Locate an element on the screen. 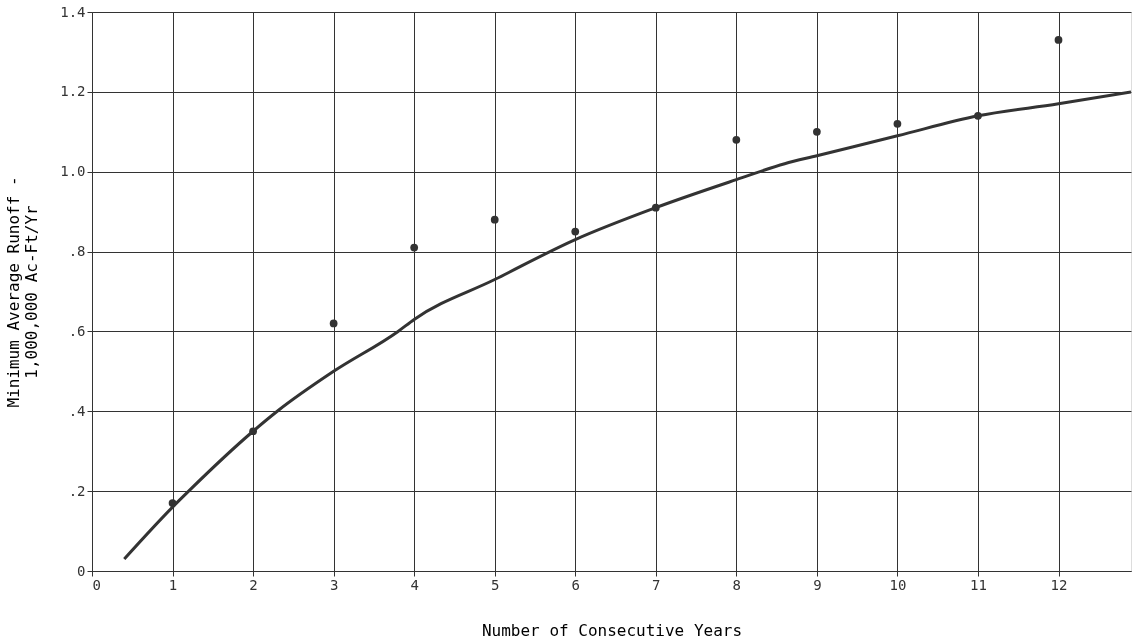  x-tick-label: 5 is located at coordinates (495, 584).